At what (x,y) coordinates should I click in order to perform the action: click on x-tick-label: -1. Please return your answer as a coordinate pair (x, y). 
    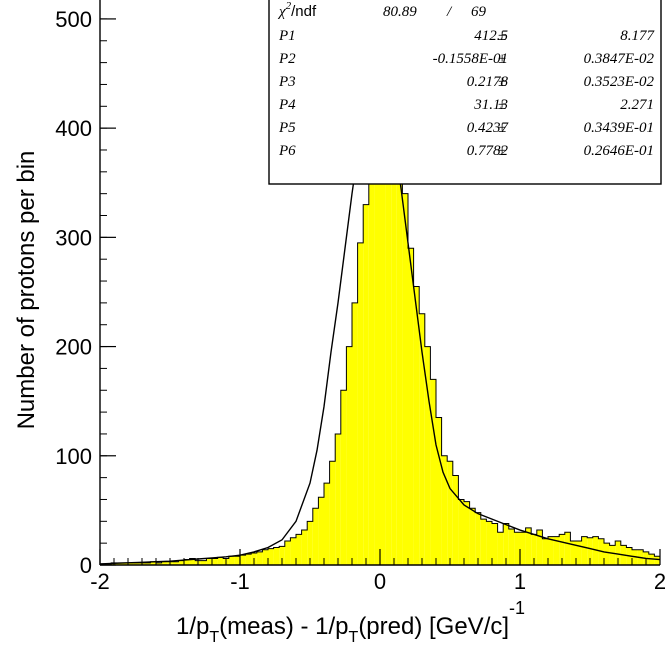
    Looking at the image, I should click on (240, 581).